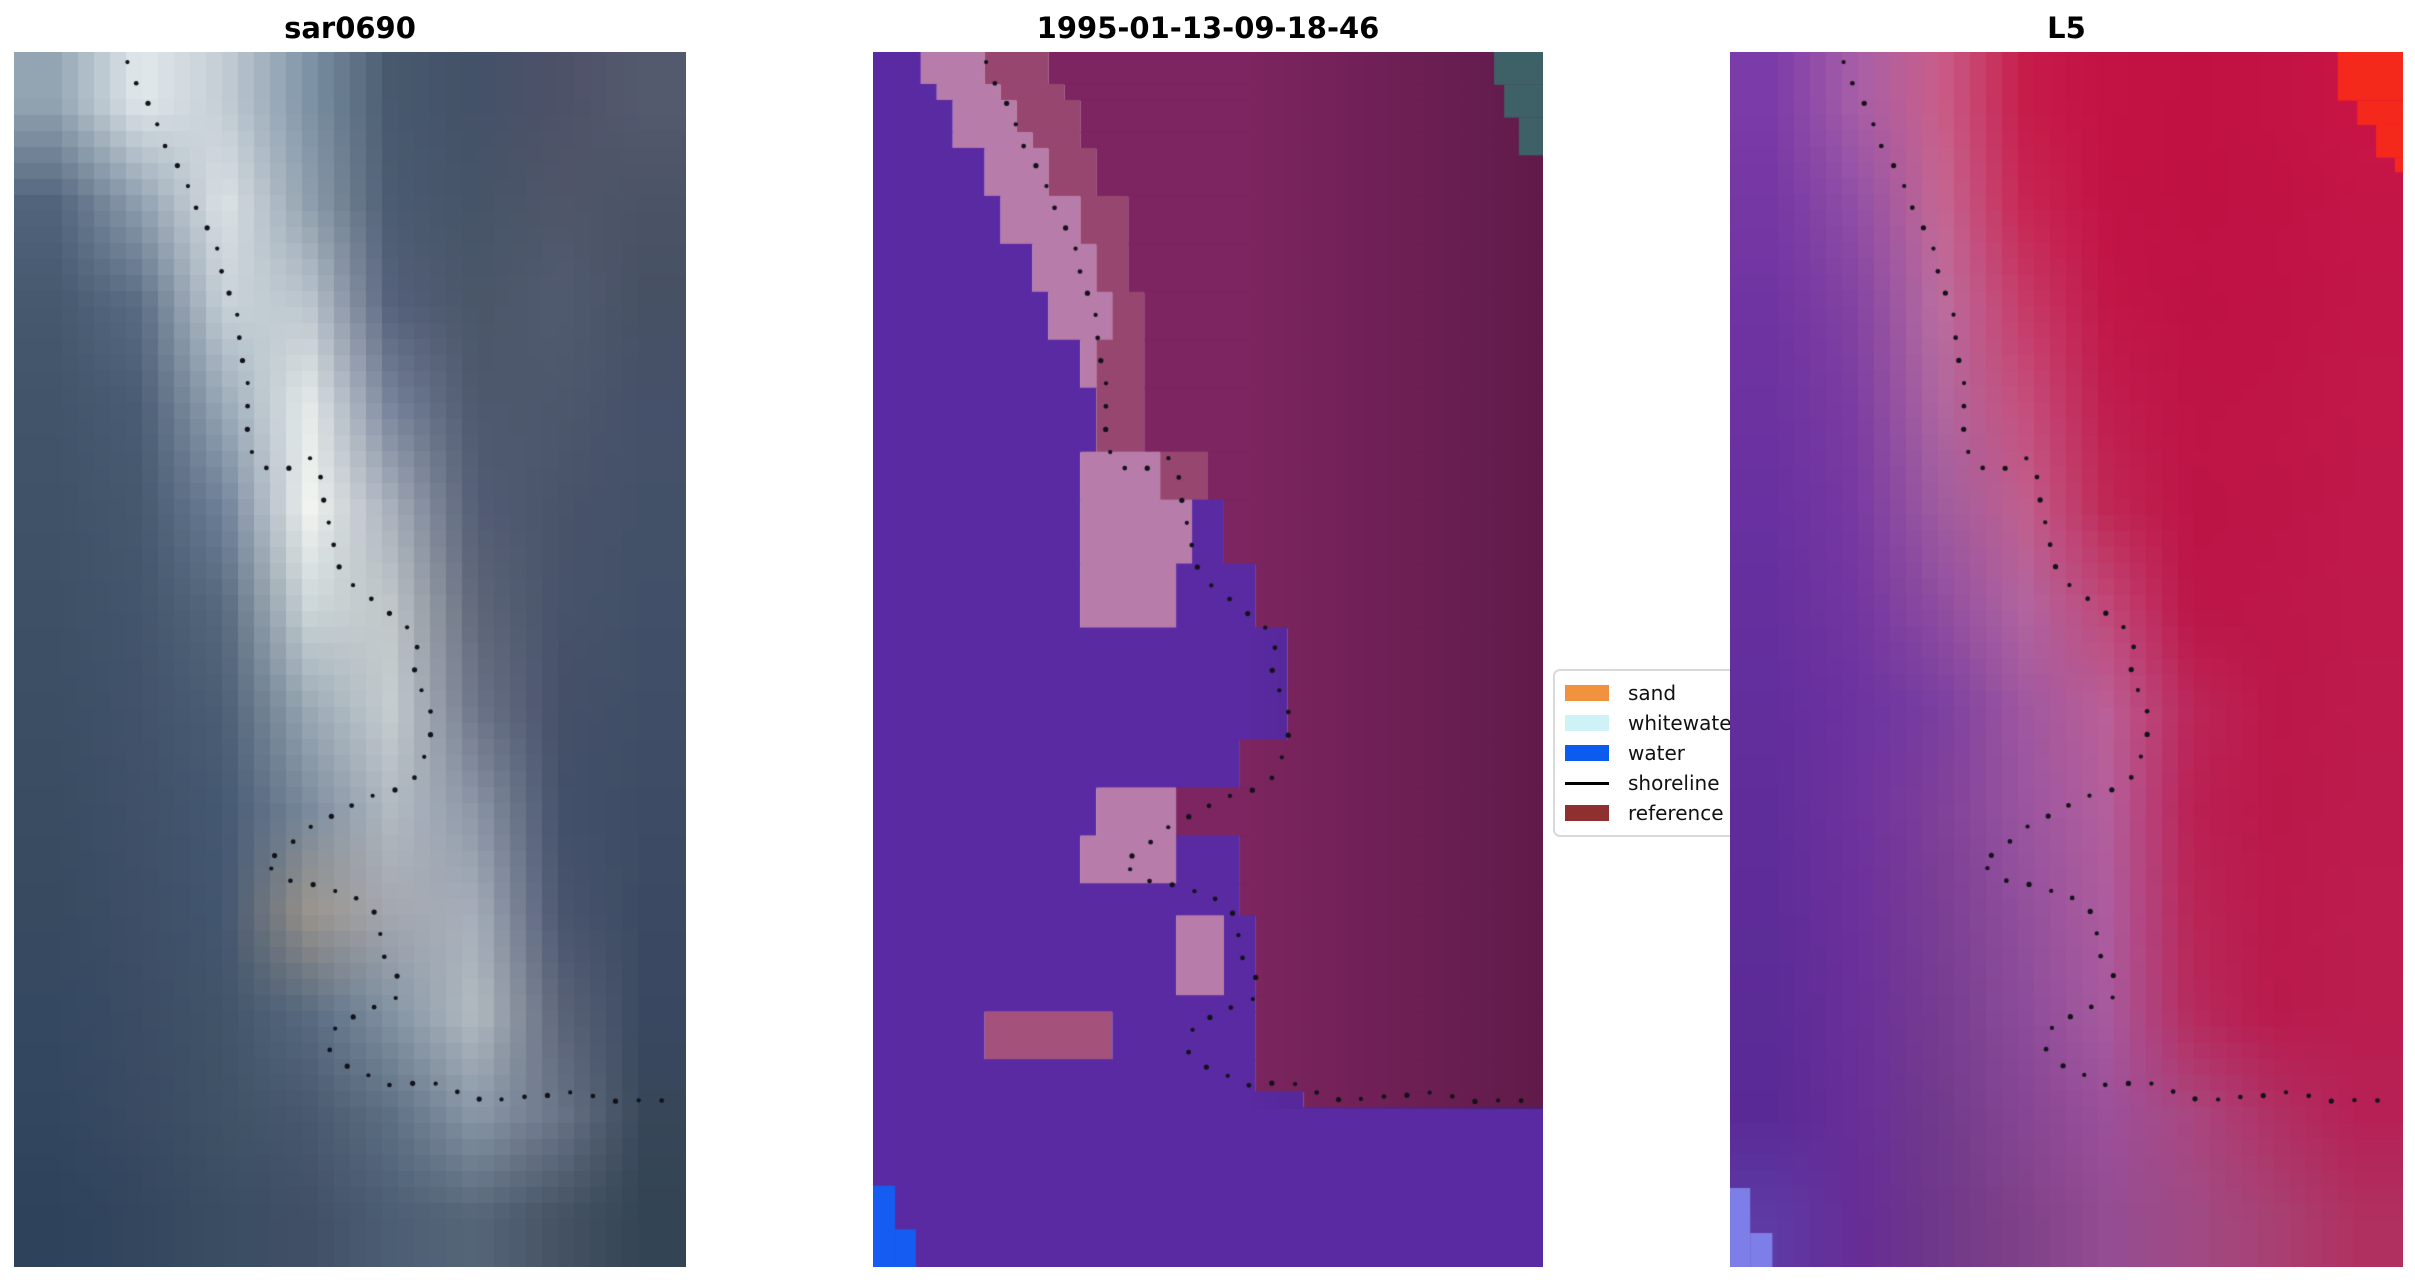 This screenshot has width=2415, height=1283. What do you see at coordinates (1674, 783) in the screenshot?
I see `legend-label-shoreline: shoreline` at bounding box center [1674, 783].